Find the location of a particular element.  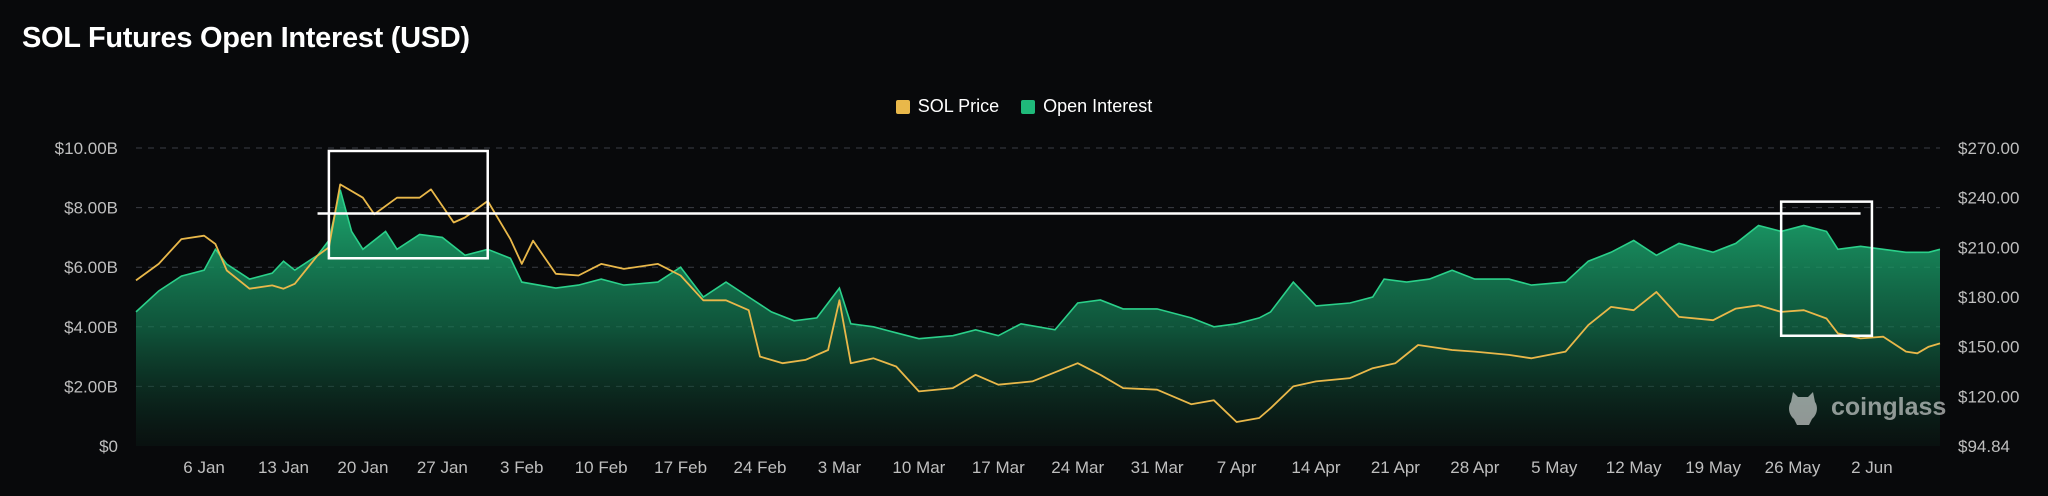

x-tick-label: 10 Mar is located at coordinates (918, 467).